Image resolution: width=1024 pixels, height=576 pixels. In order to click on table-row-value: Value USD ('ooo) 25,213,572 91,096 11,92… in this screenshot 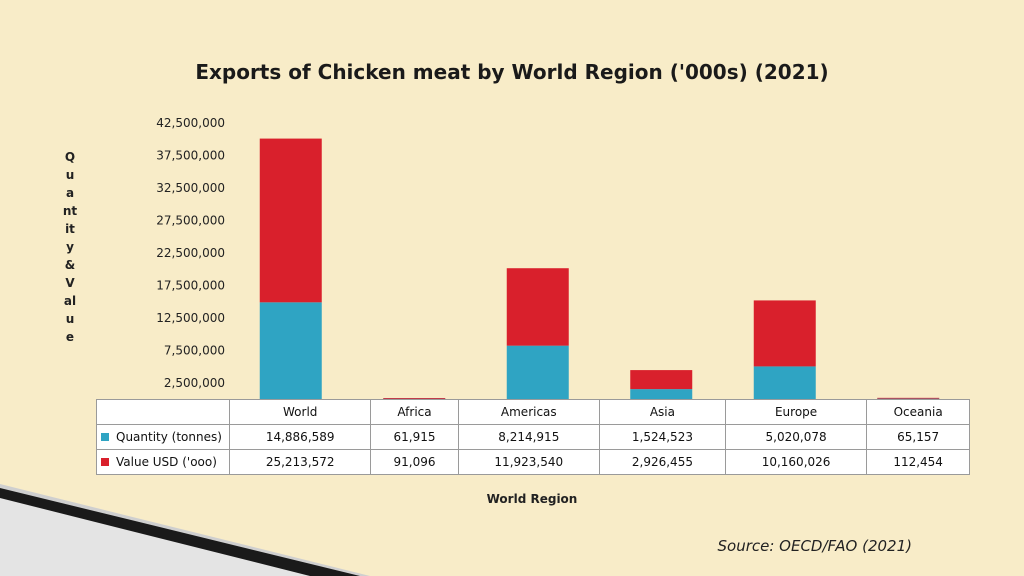, I will do `click(533, 462)`.